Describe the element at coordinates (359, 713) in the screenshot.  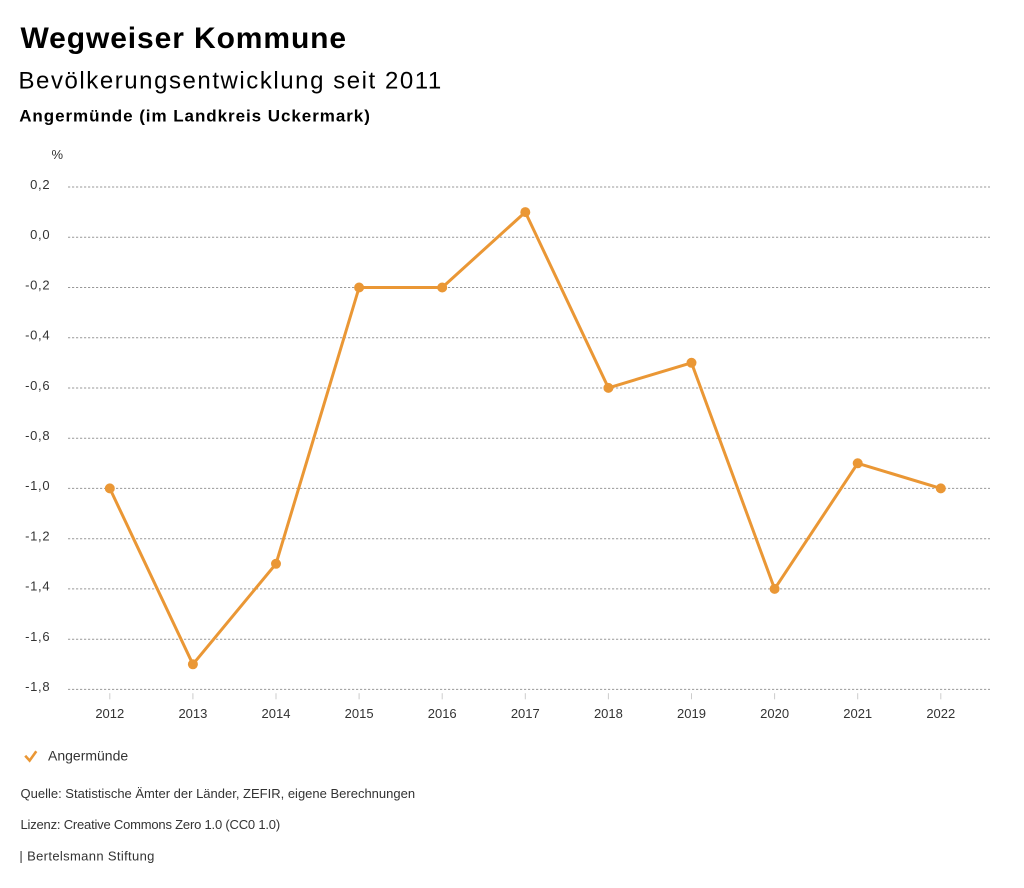
I see `svg-text: 2015` at that location.